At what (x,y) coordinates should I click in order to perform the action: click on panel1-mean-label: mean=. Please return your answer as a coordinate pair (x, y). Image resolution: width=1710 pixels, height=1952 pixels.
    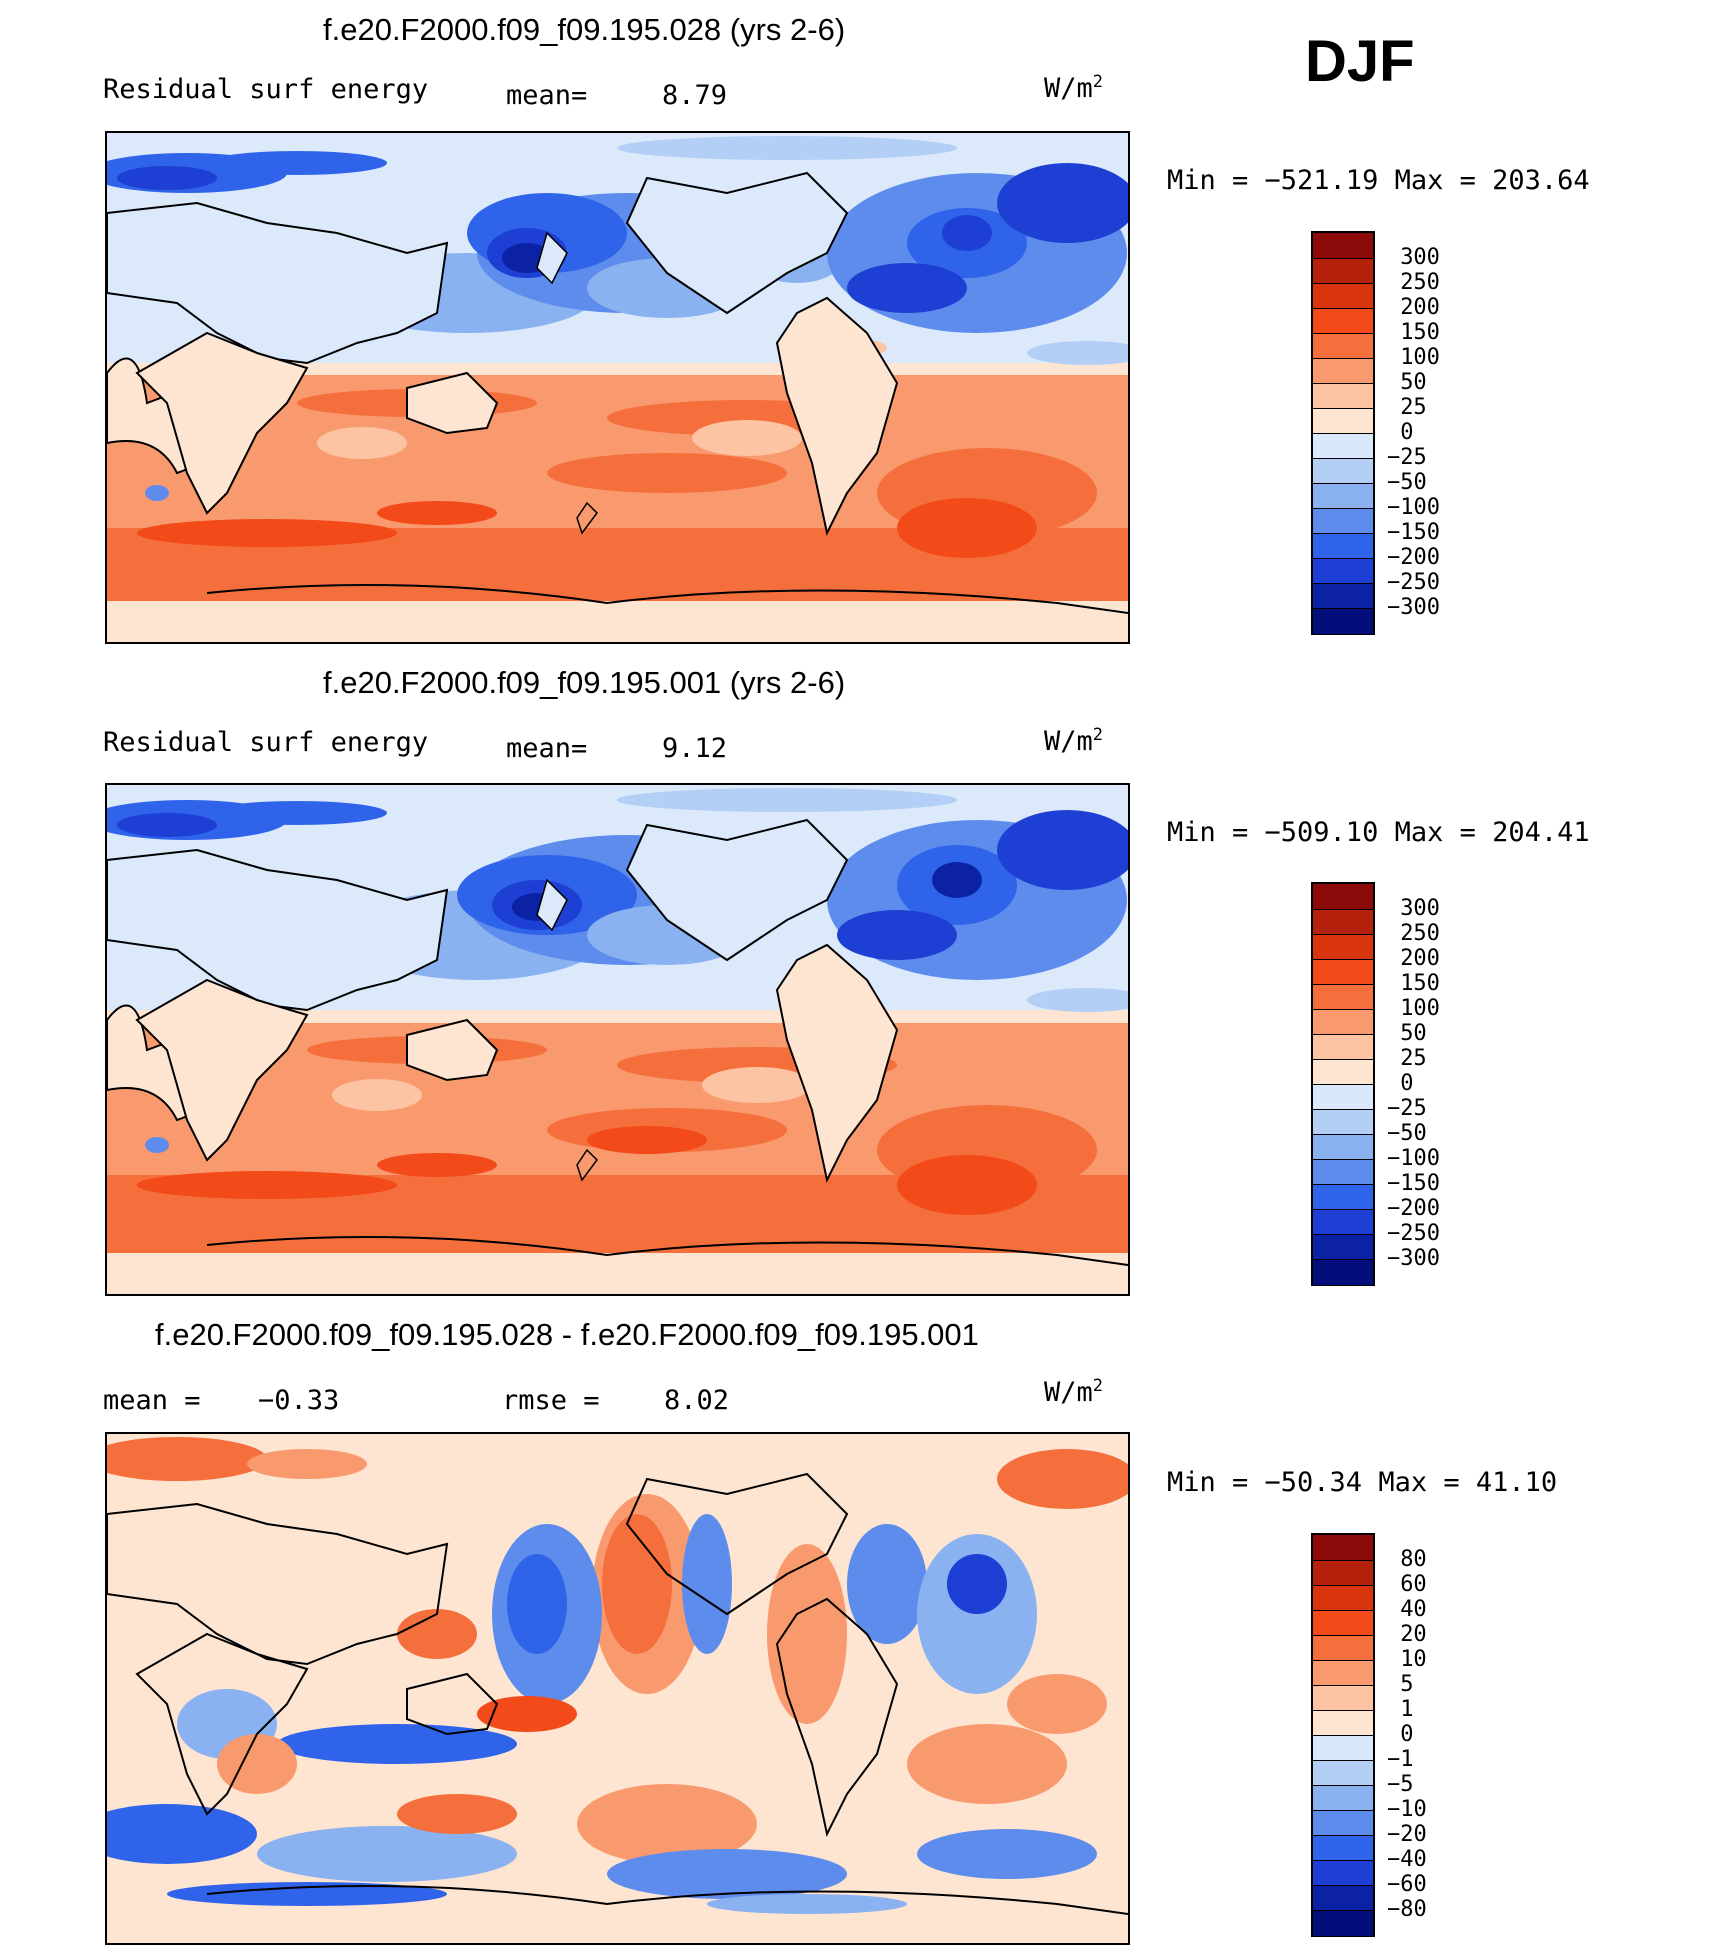
    Looking at the image, I should click on (547, 95).